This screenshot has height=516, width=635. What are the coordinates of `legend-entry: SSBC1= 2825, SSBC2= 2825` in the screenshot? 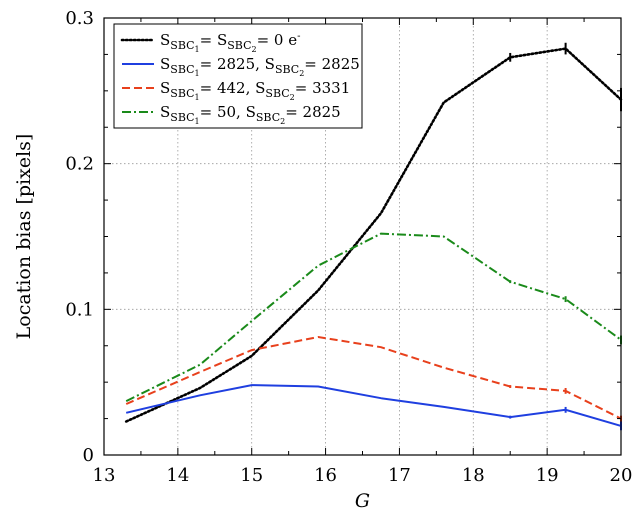 It's located at (241, 66).